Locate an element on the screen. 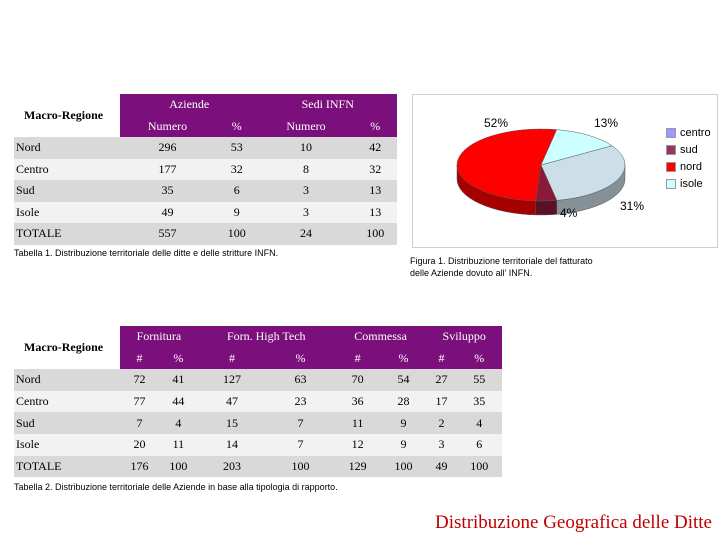  pie-label-centro: 31% is located at coordinates (632, 206).